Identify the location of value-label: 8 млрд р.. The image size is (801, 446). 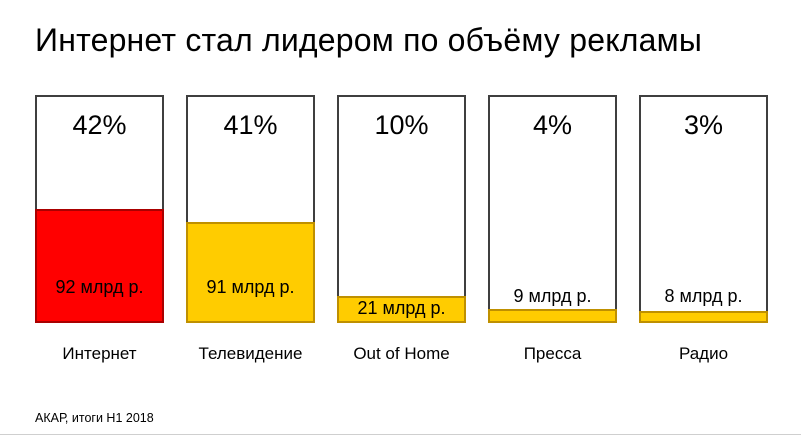
(703, 296).